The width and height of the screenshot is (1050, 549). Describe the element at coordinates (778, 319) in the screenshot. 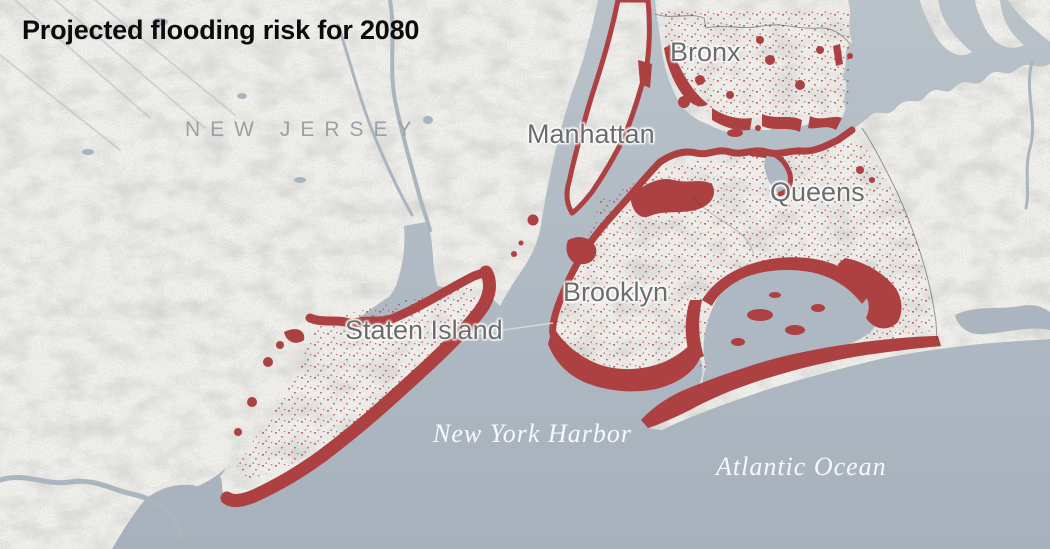

I see `flood-marsh-islands` at that location.